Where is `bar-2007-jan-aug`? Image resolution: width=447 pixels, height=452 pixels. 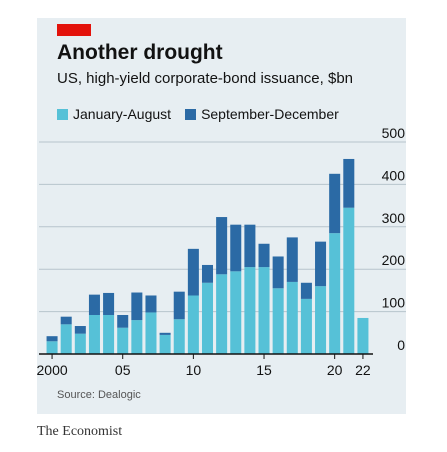 bar-2007-jan-aug is located at coordinates (151, 333).